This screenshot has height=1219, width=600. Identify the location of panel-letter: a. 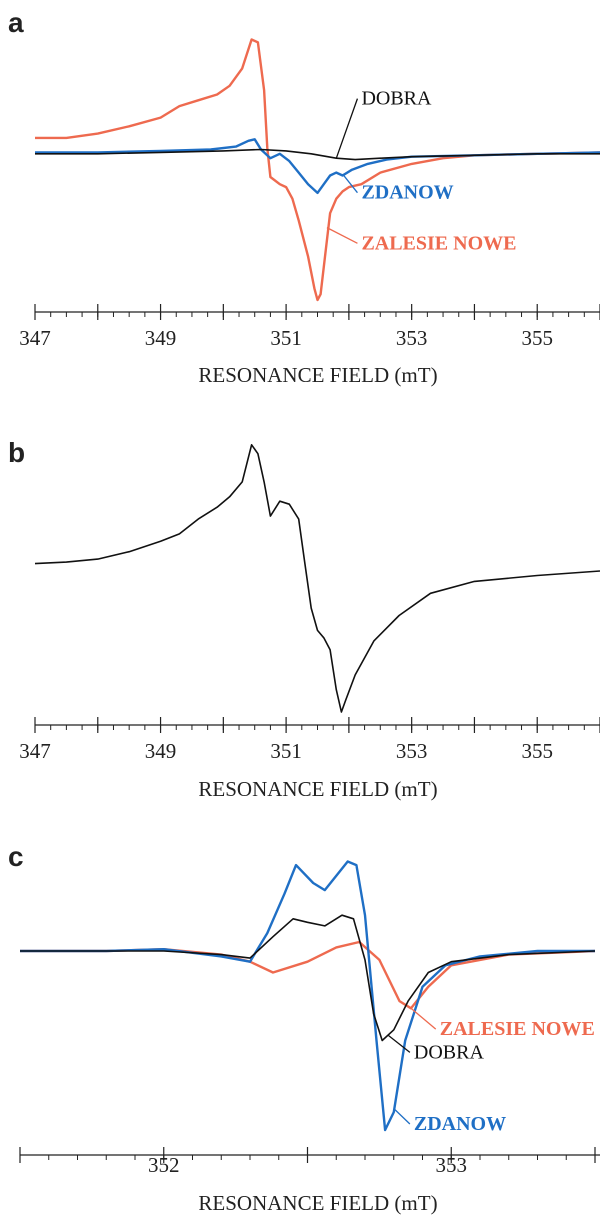
(16, 22).